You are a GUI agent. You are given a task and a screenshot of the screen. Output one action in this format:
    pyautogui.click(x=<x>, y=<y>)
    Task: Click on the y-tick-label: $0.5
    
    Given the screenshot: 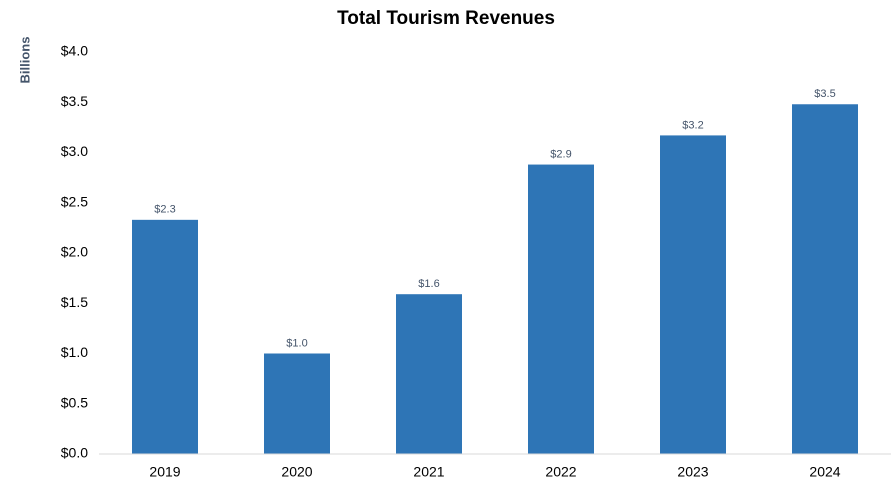 What is the action you would take?
    pyautogui.click(x=74, y=402)
    